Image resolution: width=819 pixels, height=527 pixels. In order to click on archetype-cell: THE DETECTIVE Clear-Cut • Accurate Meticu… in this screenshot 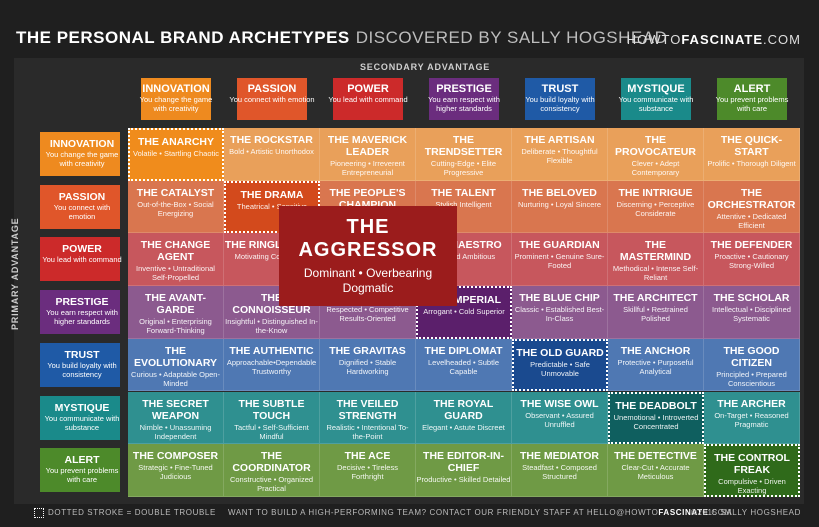, I will do `click(656, 470)`.